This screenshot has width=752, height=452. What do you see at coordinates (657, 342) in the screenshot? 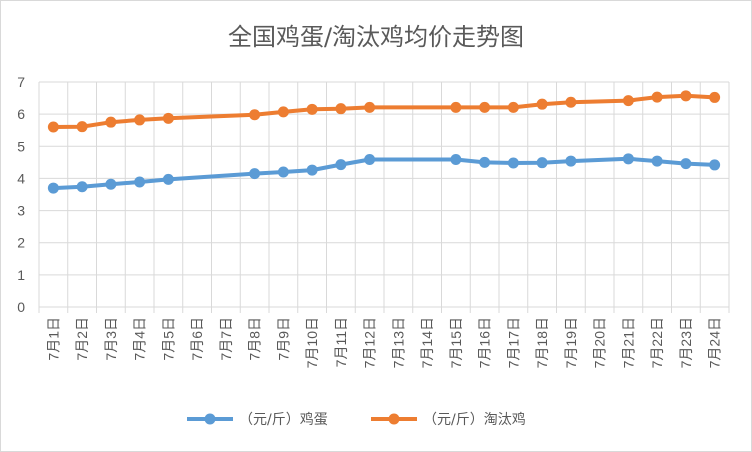
I see `x-tick-label: 7月22日` at bounding box center [657, 342].